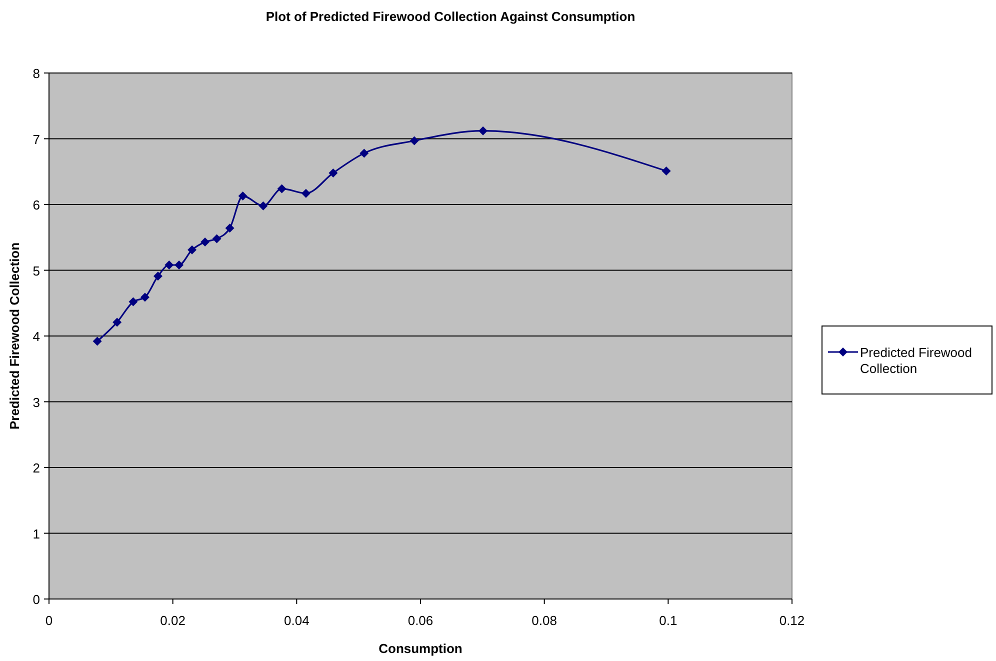 This screenshot has width=996, height=661. Describe the element at coordinates (421, 620) in the screenshot. I see `x-tick-label: 0.06` at that location.